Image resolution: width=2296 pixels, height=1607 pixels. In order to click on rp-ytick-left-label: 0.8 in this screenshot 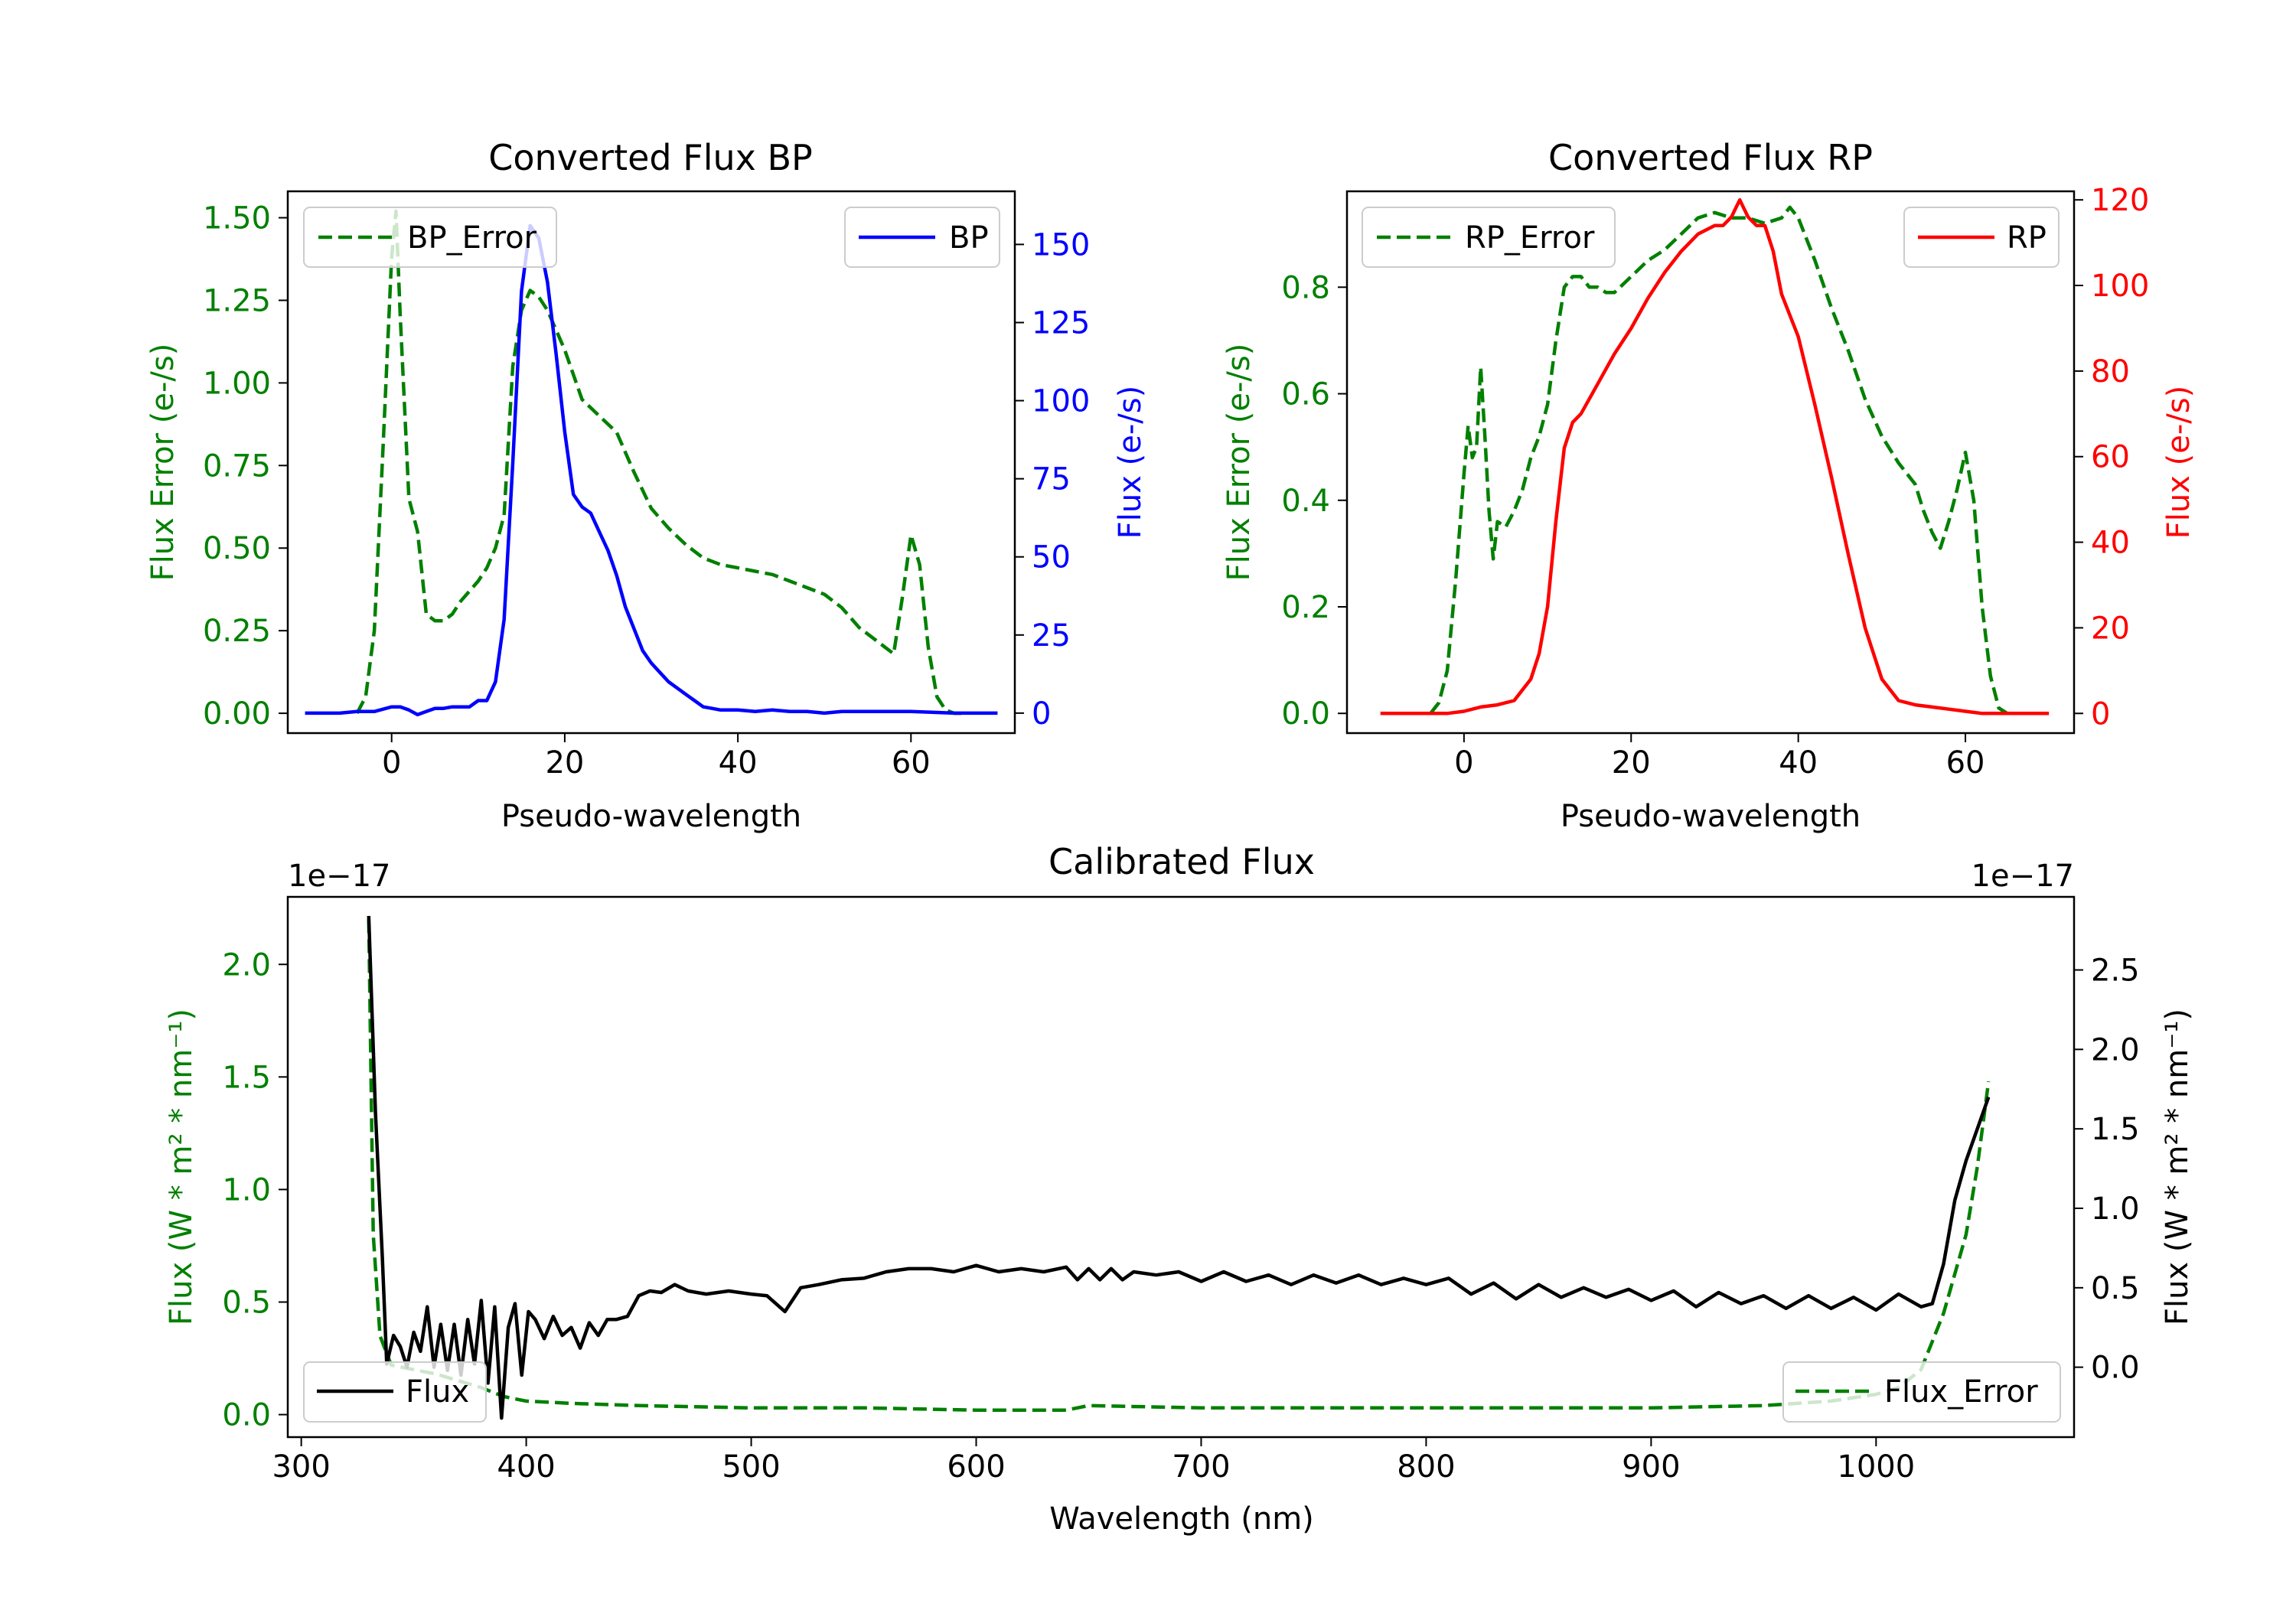, I will do `click(1305, 287)`.